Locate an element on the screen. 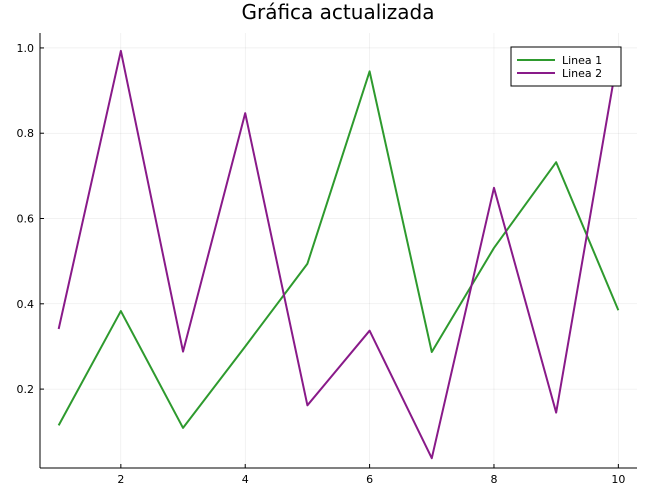 Image resolution: width=650 pixels, height=500 pixels. y-tick-label: 1.0 is located at coordinates (26, 48).